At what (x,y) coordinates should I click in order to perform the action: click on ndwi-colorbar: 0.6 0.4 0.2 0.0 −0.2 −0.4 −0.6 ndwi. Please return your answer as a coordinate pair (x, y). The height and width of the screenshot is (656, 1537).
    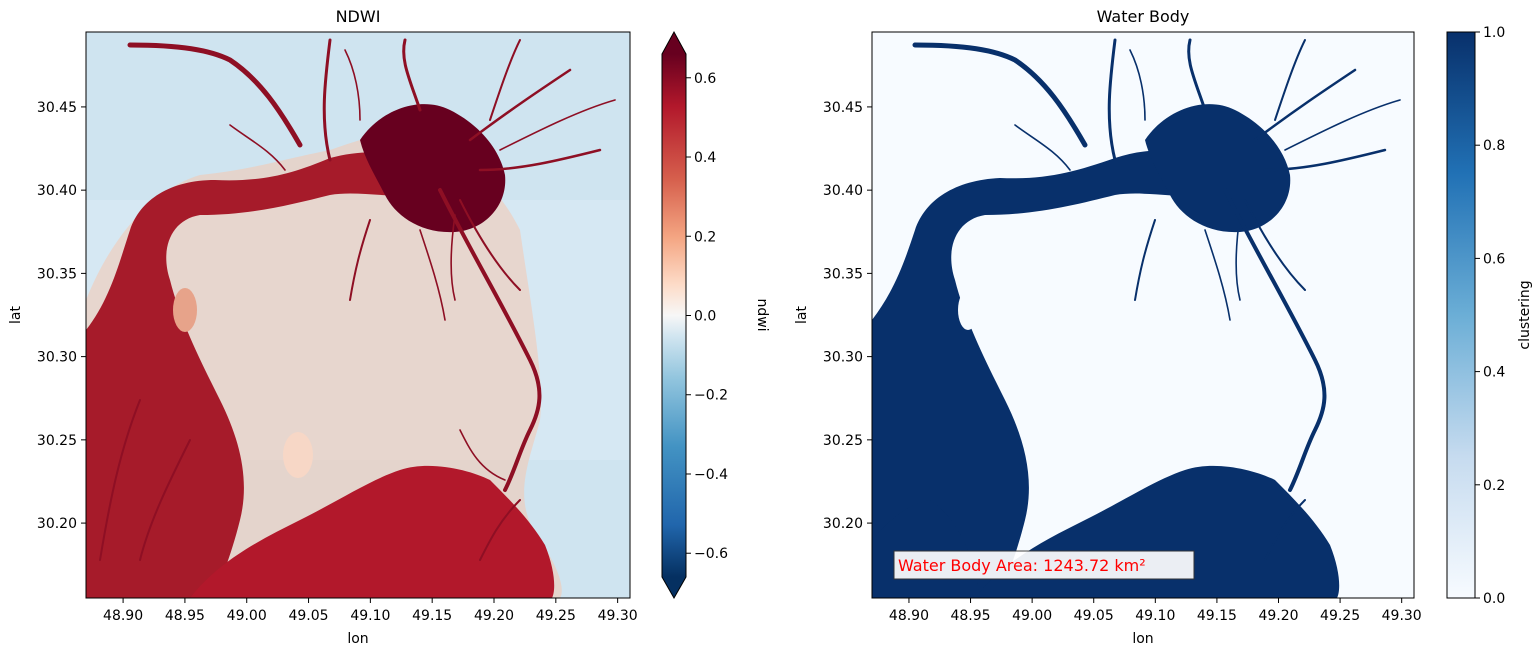
    Looking at the image, I should click on (715, 315).